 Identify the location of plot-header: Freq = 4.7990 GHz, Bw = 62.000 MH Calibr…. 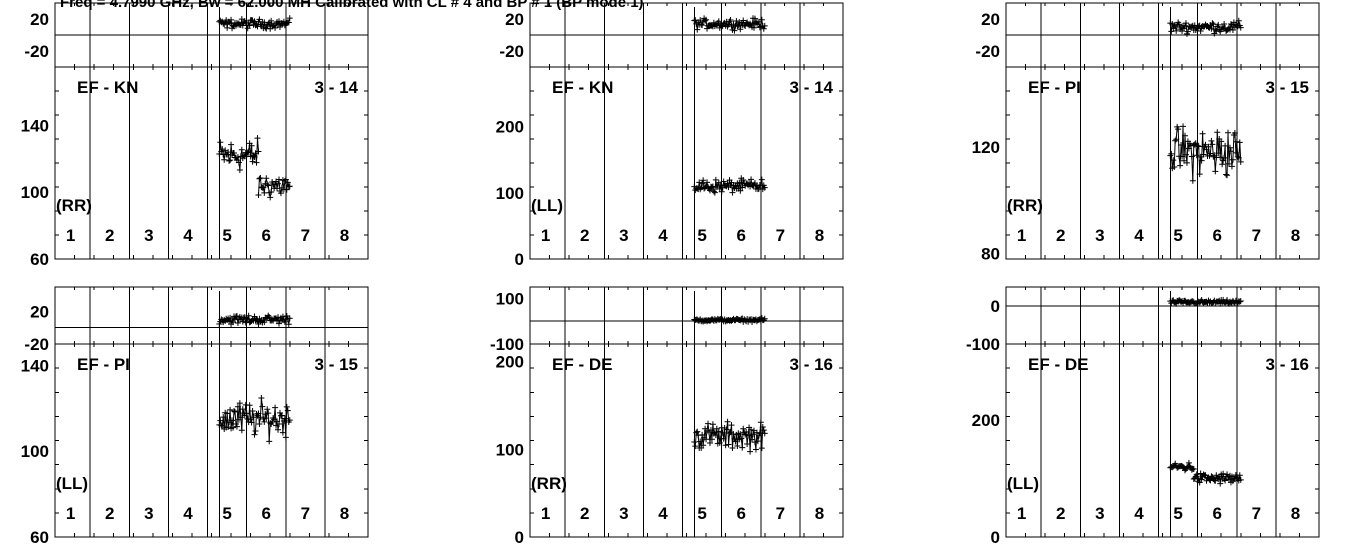
(352, 5).